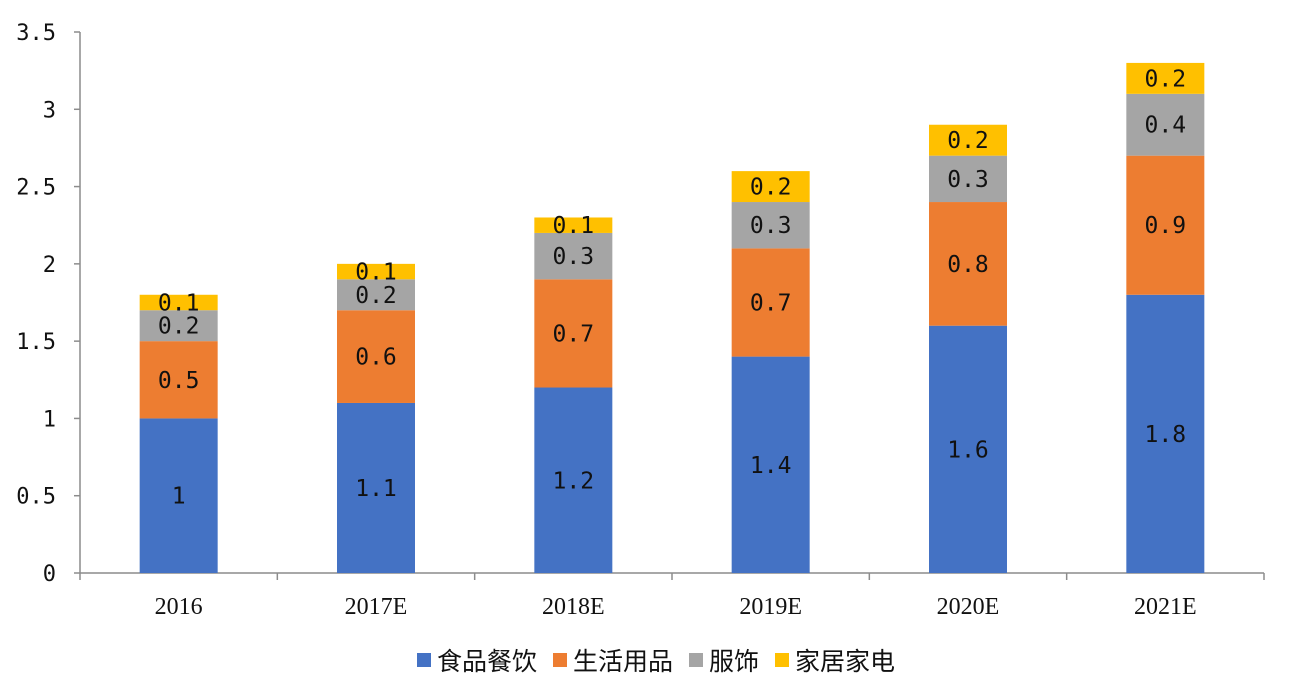  Describe the element at coordinates (968, 607) in the screenshot. I see `x-tick-label: 2020E` at that location.